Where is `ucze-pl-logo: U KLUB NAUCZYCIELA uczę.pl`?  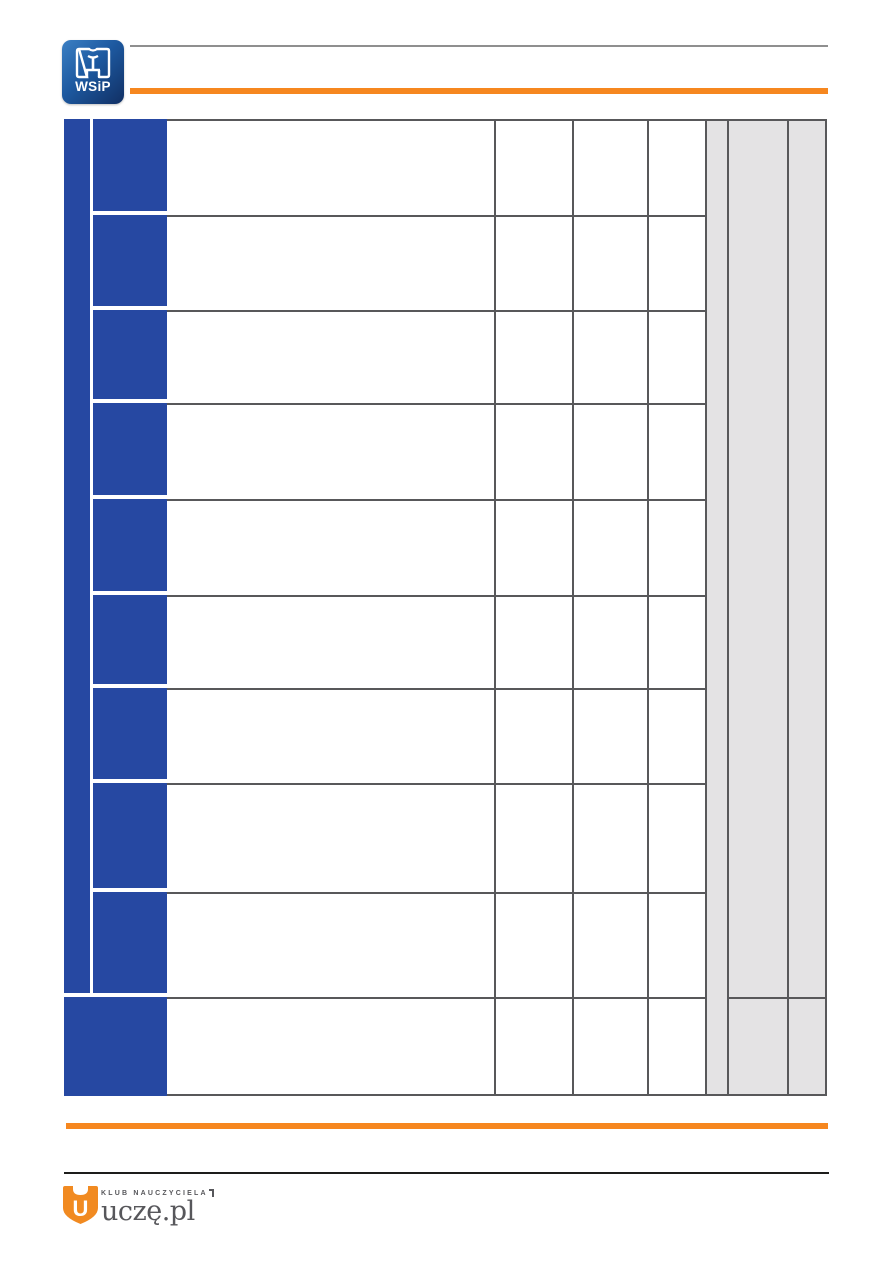
ucze-pl-logo: U KLUB NAUCZYCIELA uczę.pl is located at coordinates (138, 1205).